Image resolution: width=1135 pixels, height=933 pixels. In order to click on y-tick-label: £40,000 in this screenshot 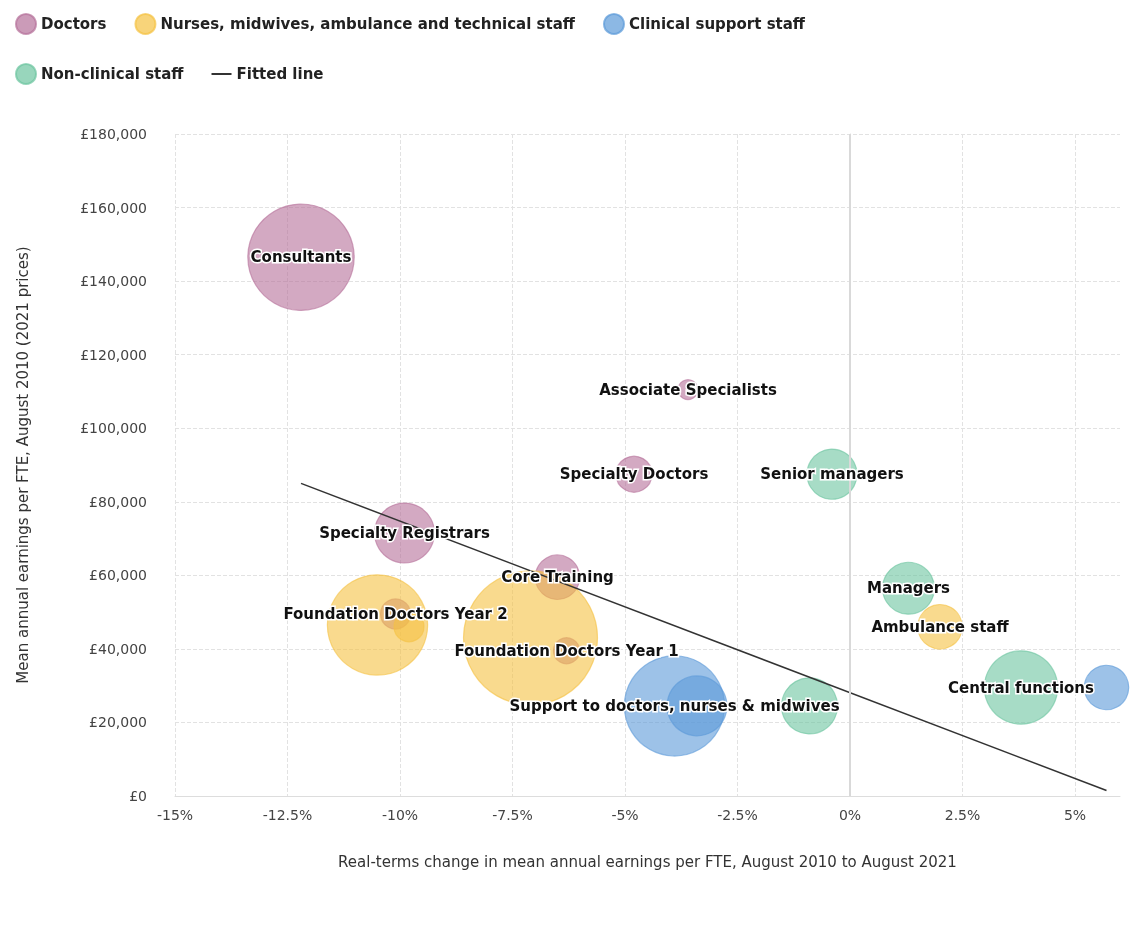, I will do `click(118, 648)`.